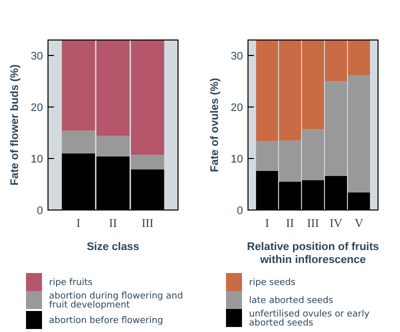 This screenshot has height=332, width=400. I want to click on legend-label: abortion before flowering, so click(106, 321).